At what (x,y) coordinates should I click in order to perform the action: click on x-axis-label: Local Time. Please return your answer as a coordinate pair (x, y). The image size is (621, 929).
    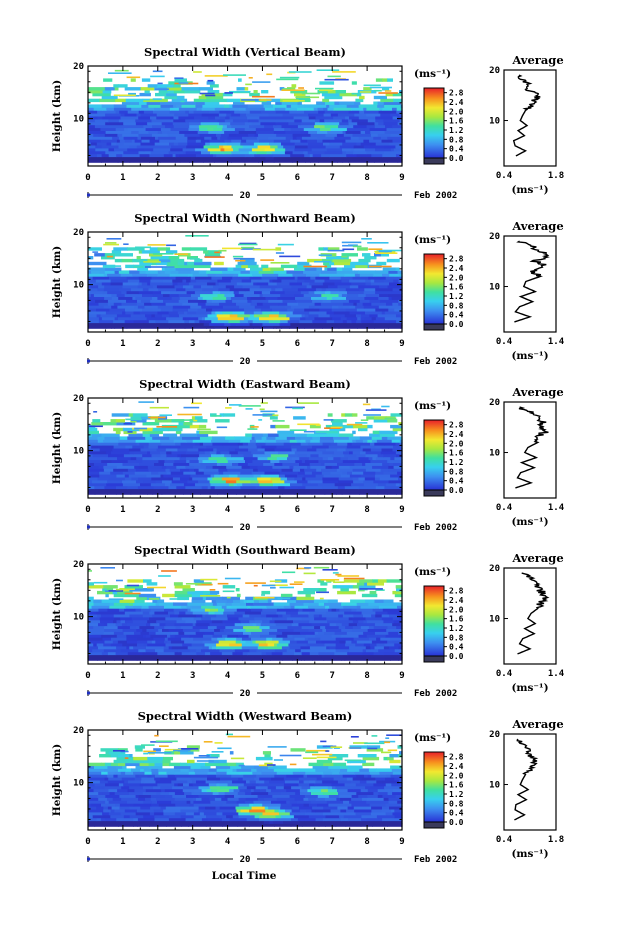
    Looking at the image, I should click on (244, 876).